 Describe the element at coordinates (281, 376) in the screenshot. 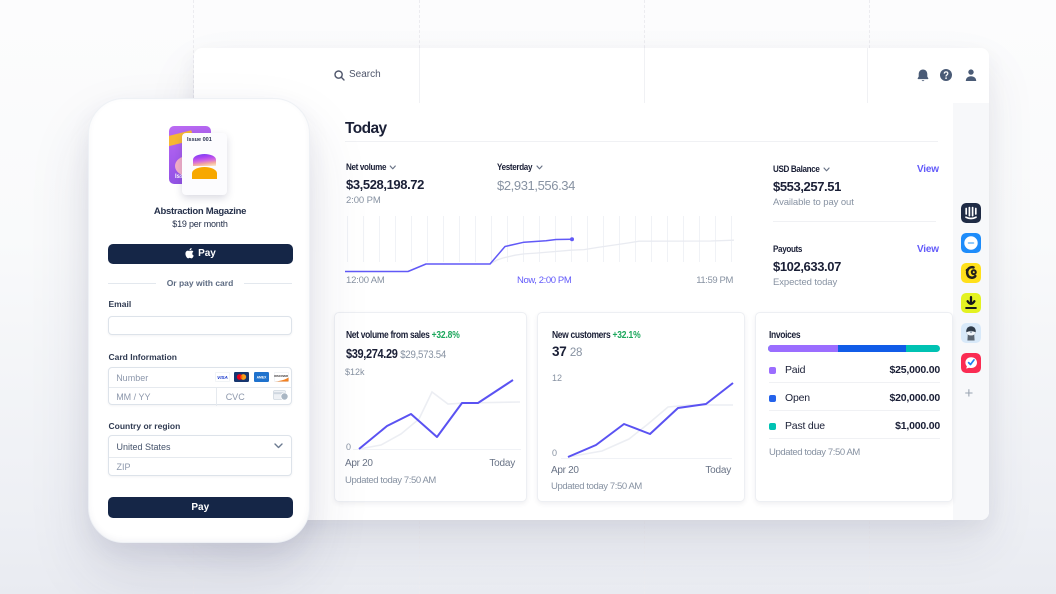

I see `svg-text: DISCOVER` at that location.